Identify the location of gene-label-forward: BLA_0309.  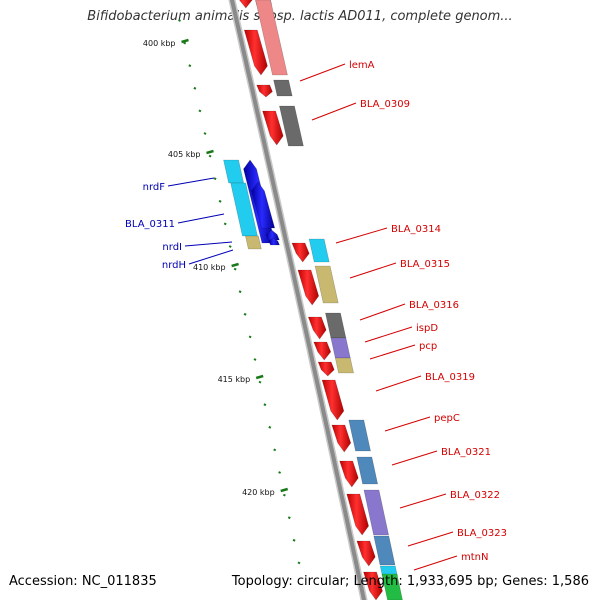
(385, 104).